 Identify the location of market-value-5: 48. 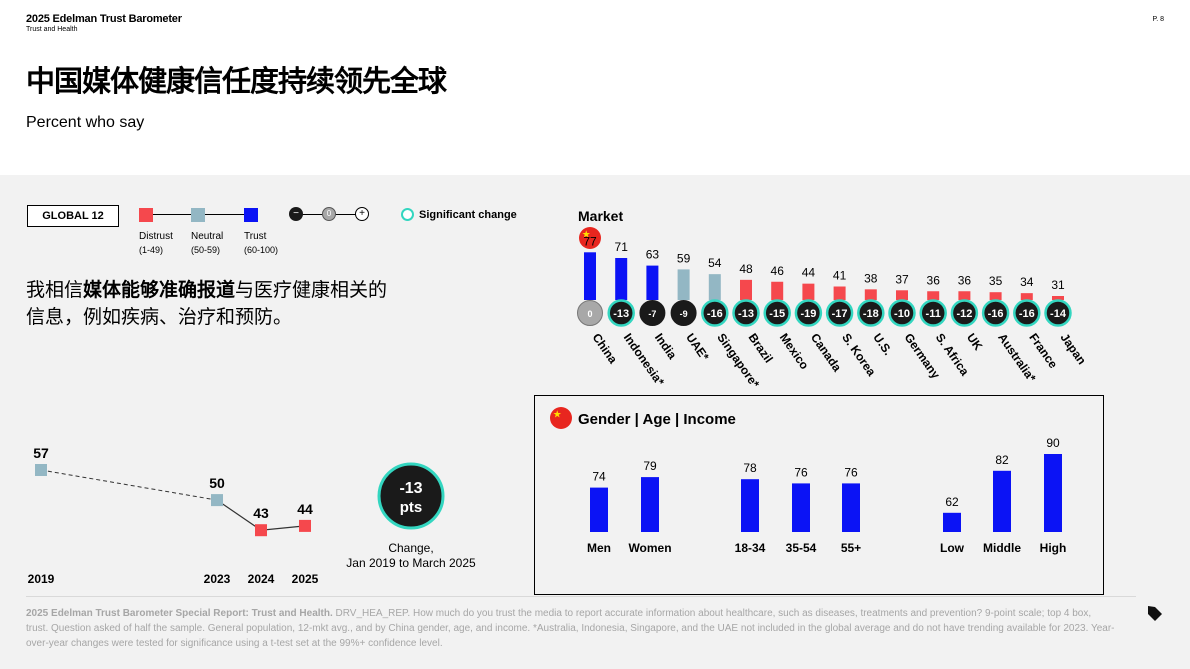
(746, 269).